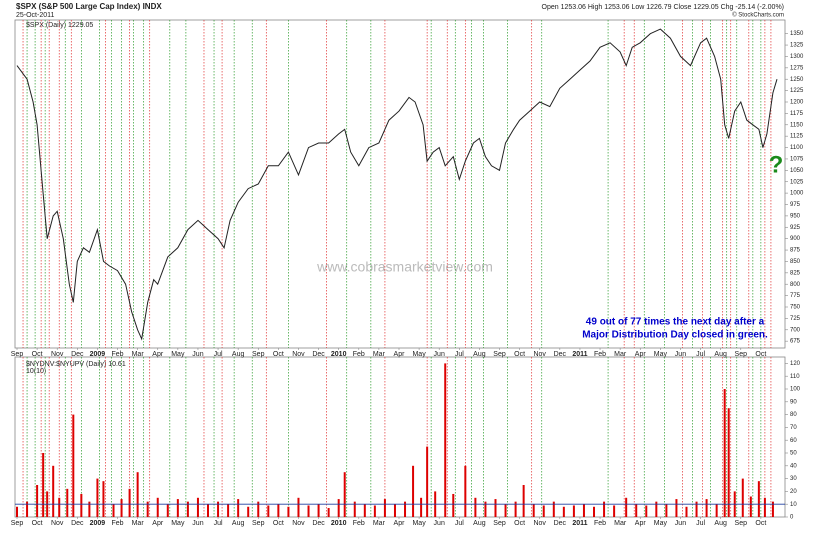  What do you see at coordinates (797, 57) in the screenshot?
I see `y-tick-label: 1300` at bounding box center [797, 57].